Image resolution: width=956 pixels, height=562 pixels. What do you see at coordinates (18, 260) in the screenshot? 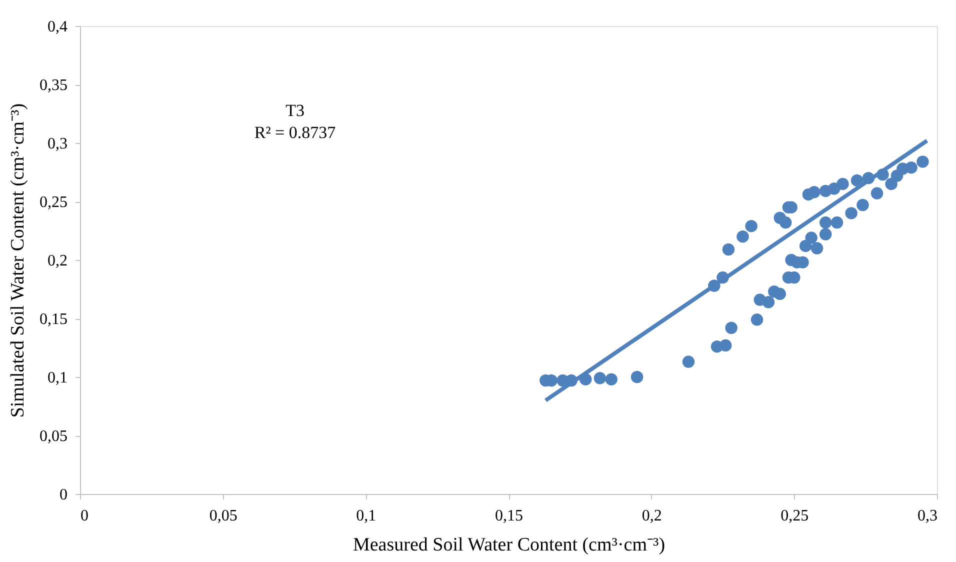
I see `y-axis-title: Simulated Soil Water Content (cm³·cm⁻³)` at bounding box center [18, 260].